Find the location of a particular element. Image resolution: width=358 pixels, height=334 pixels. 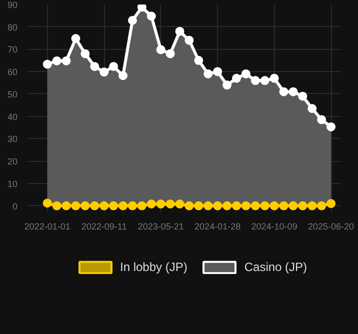

y-tick-label: 80 is located at coordinates (12, 27).